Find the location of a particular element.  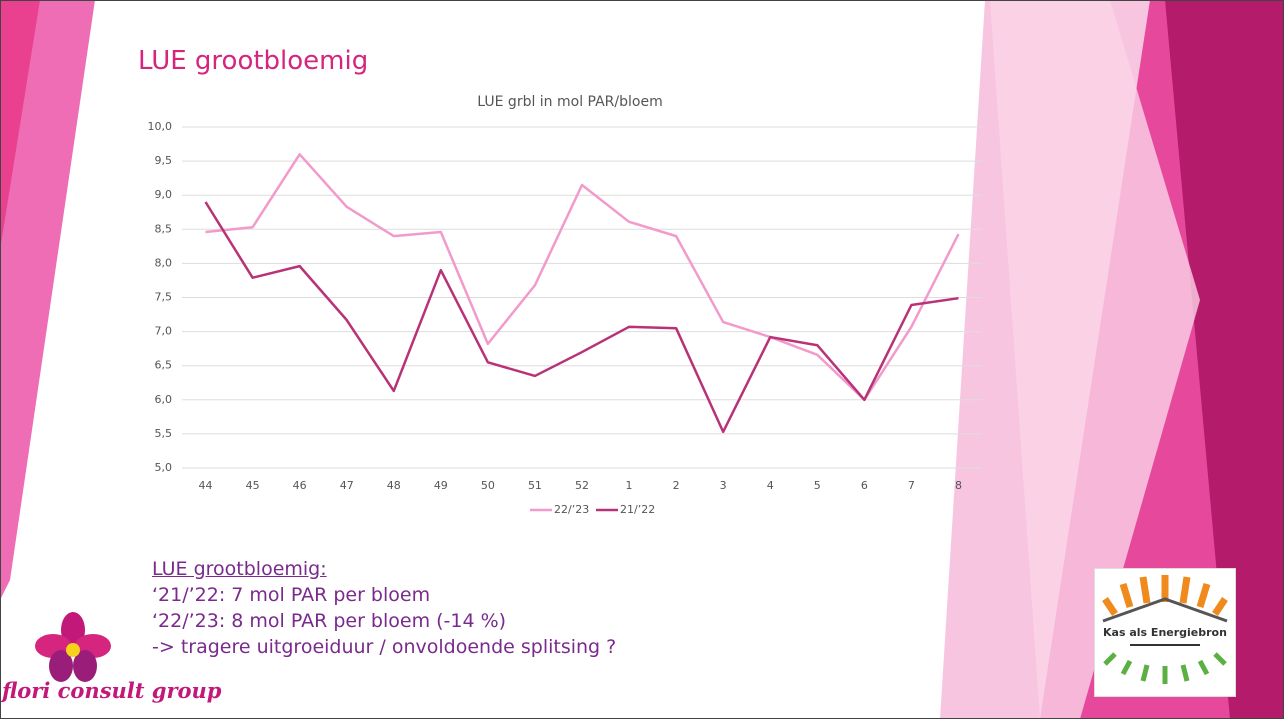

x-tick-label: 50 is located at coordinates (488, 485).